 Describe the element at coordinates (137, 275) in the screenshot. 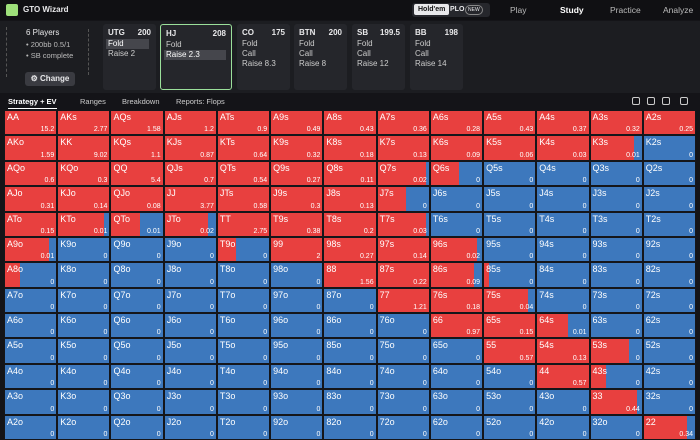

I see `hand-cell: Q8o 0` at that location.